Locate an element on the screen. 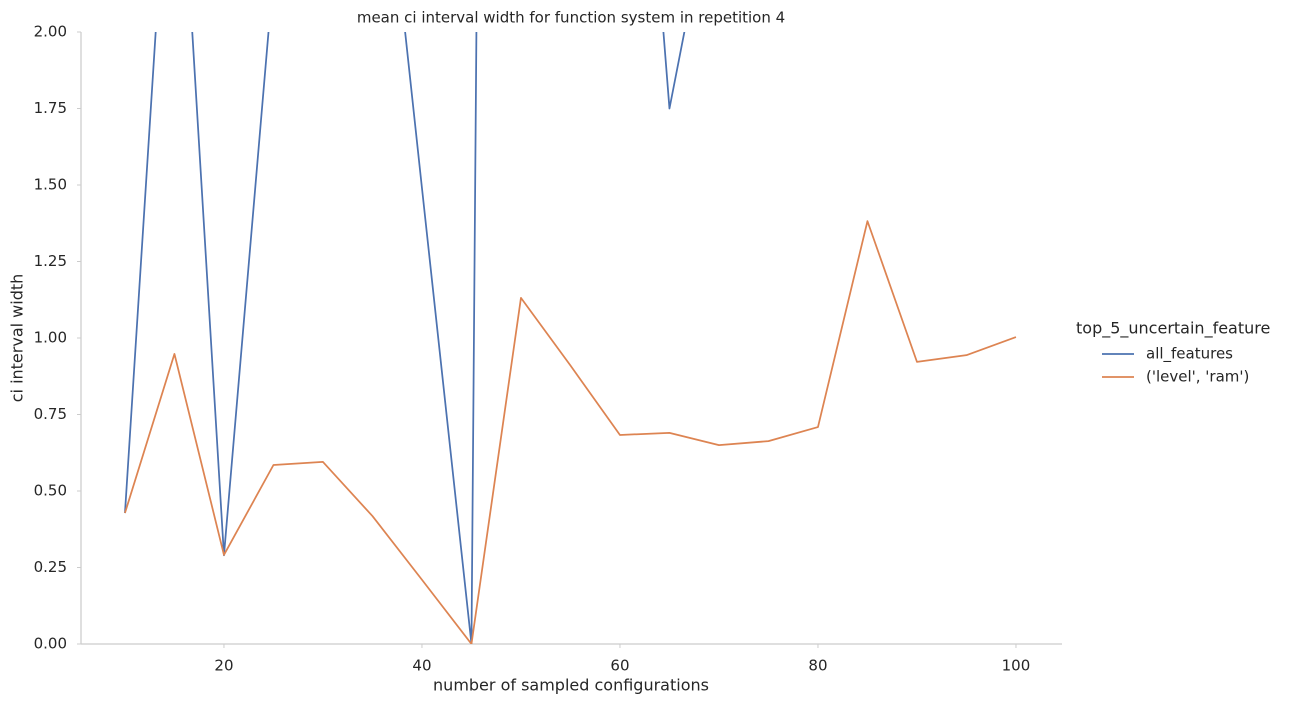 The height and width of the screenshot is (706, 1291). y-tick-label: 0.50 is located at coordinates (50, 491).